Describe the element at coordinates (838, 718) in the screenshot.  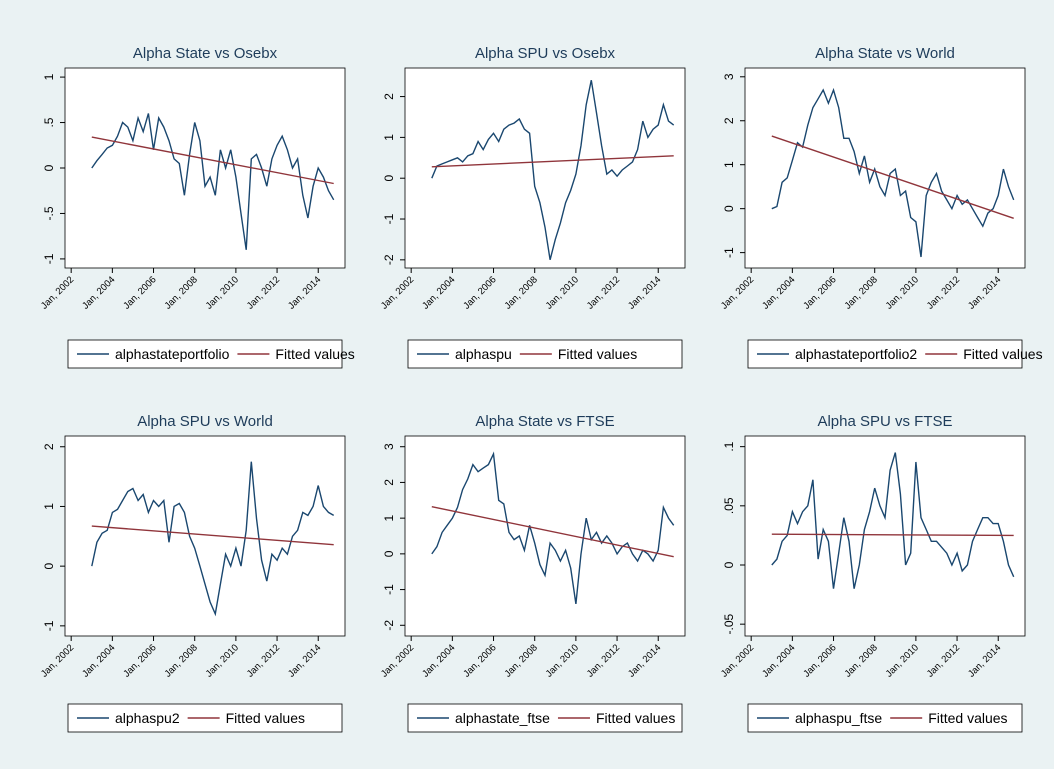
I see `legend-label: alphaspu_ftse` at that location.